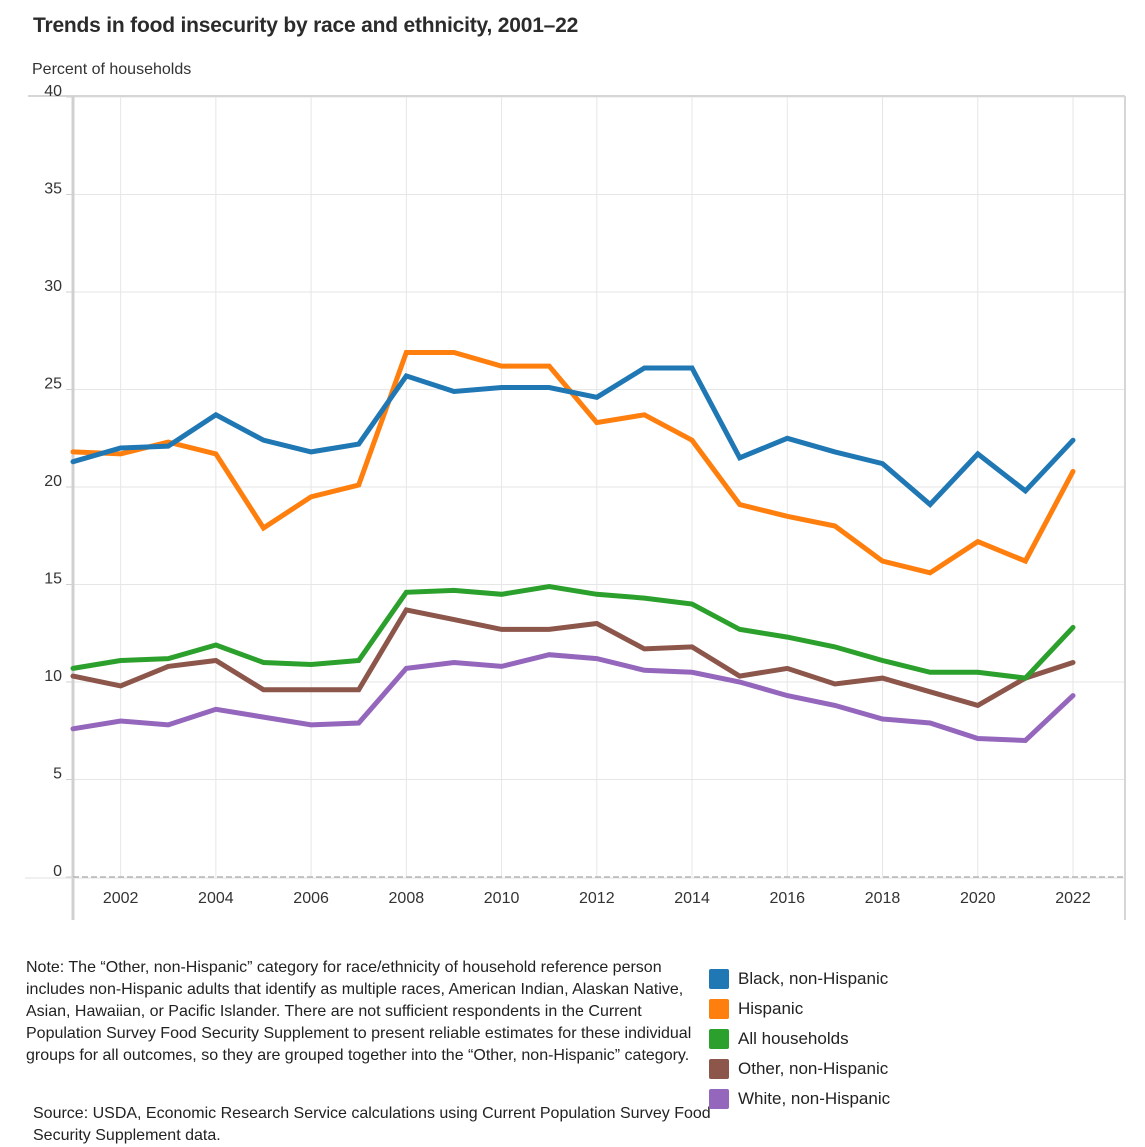  What do you see at coordinates (502, 898) in the screenshot?
I see `x-tick-label: 2010` at bounding box center [502, 898].